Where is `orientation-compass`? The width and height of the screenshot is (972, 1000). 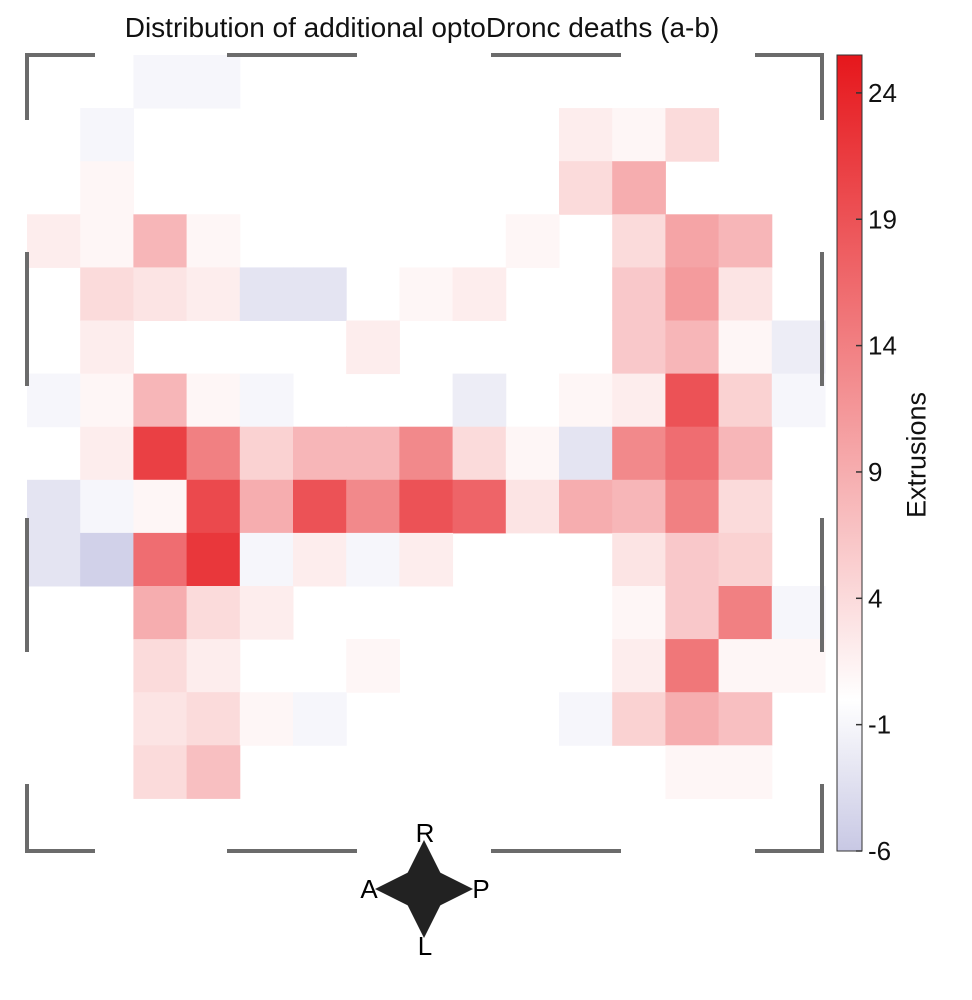 orientation-compass is located at coordinates (424, 889).